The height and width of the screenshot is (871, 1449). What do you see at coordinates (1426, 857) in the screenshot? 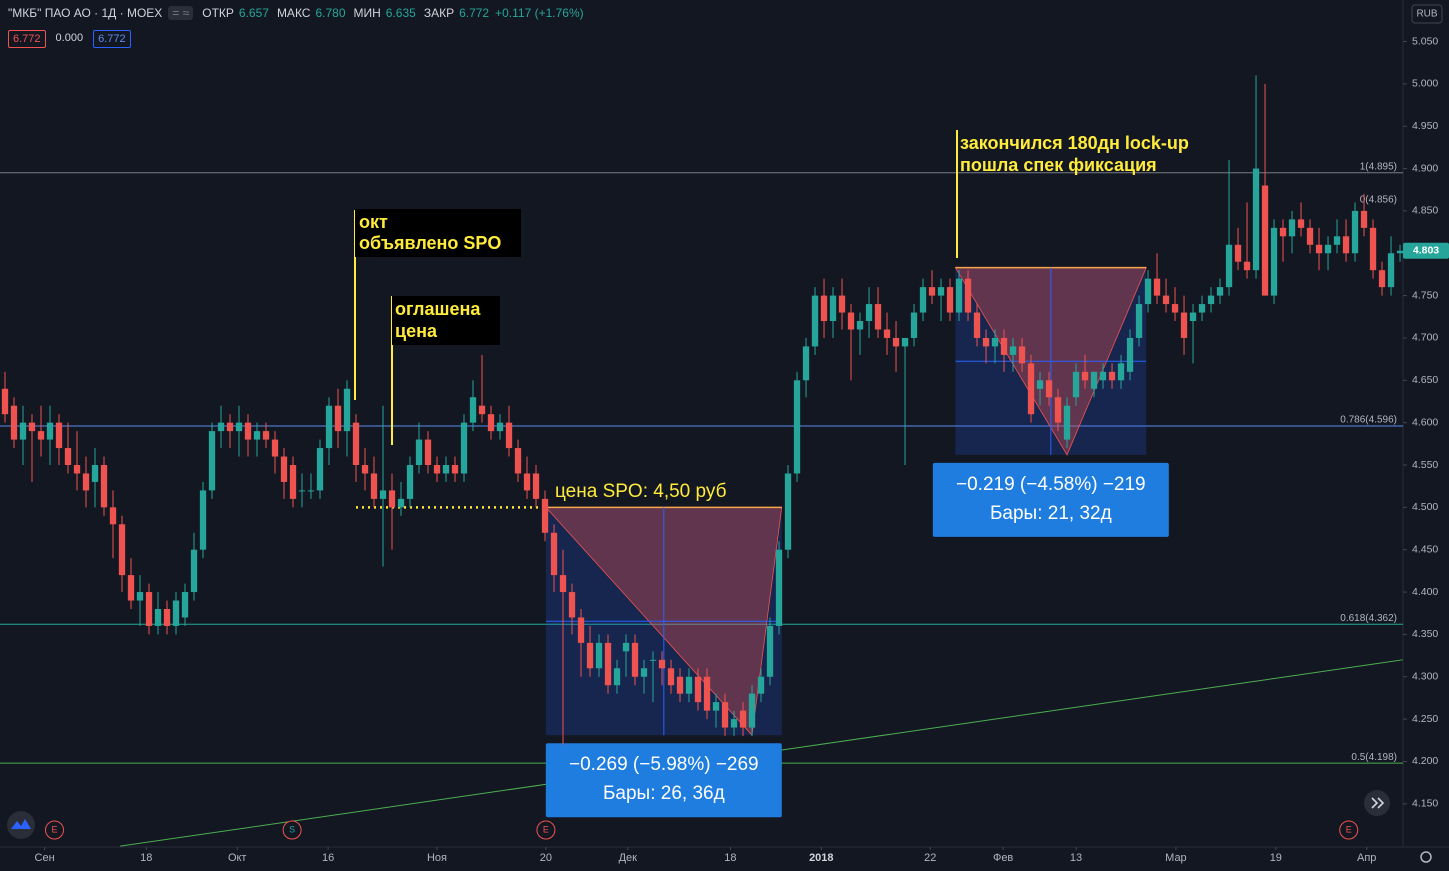
I see `settings` at bounding box center [1426, 857].